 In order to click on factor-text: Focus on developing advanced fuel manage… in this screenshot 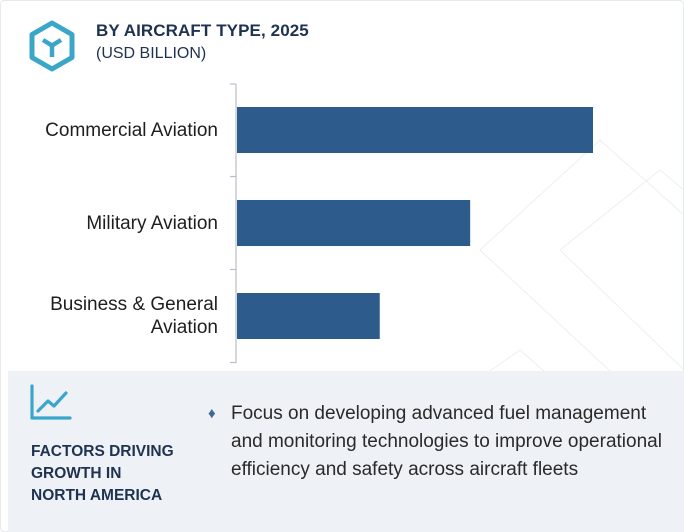, I will do `click(446, 441)`.